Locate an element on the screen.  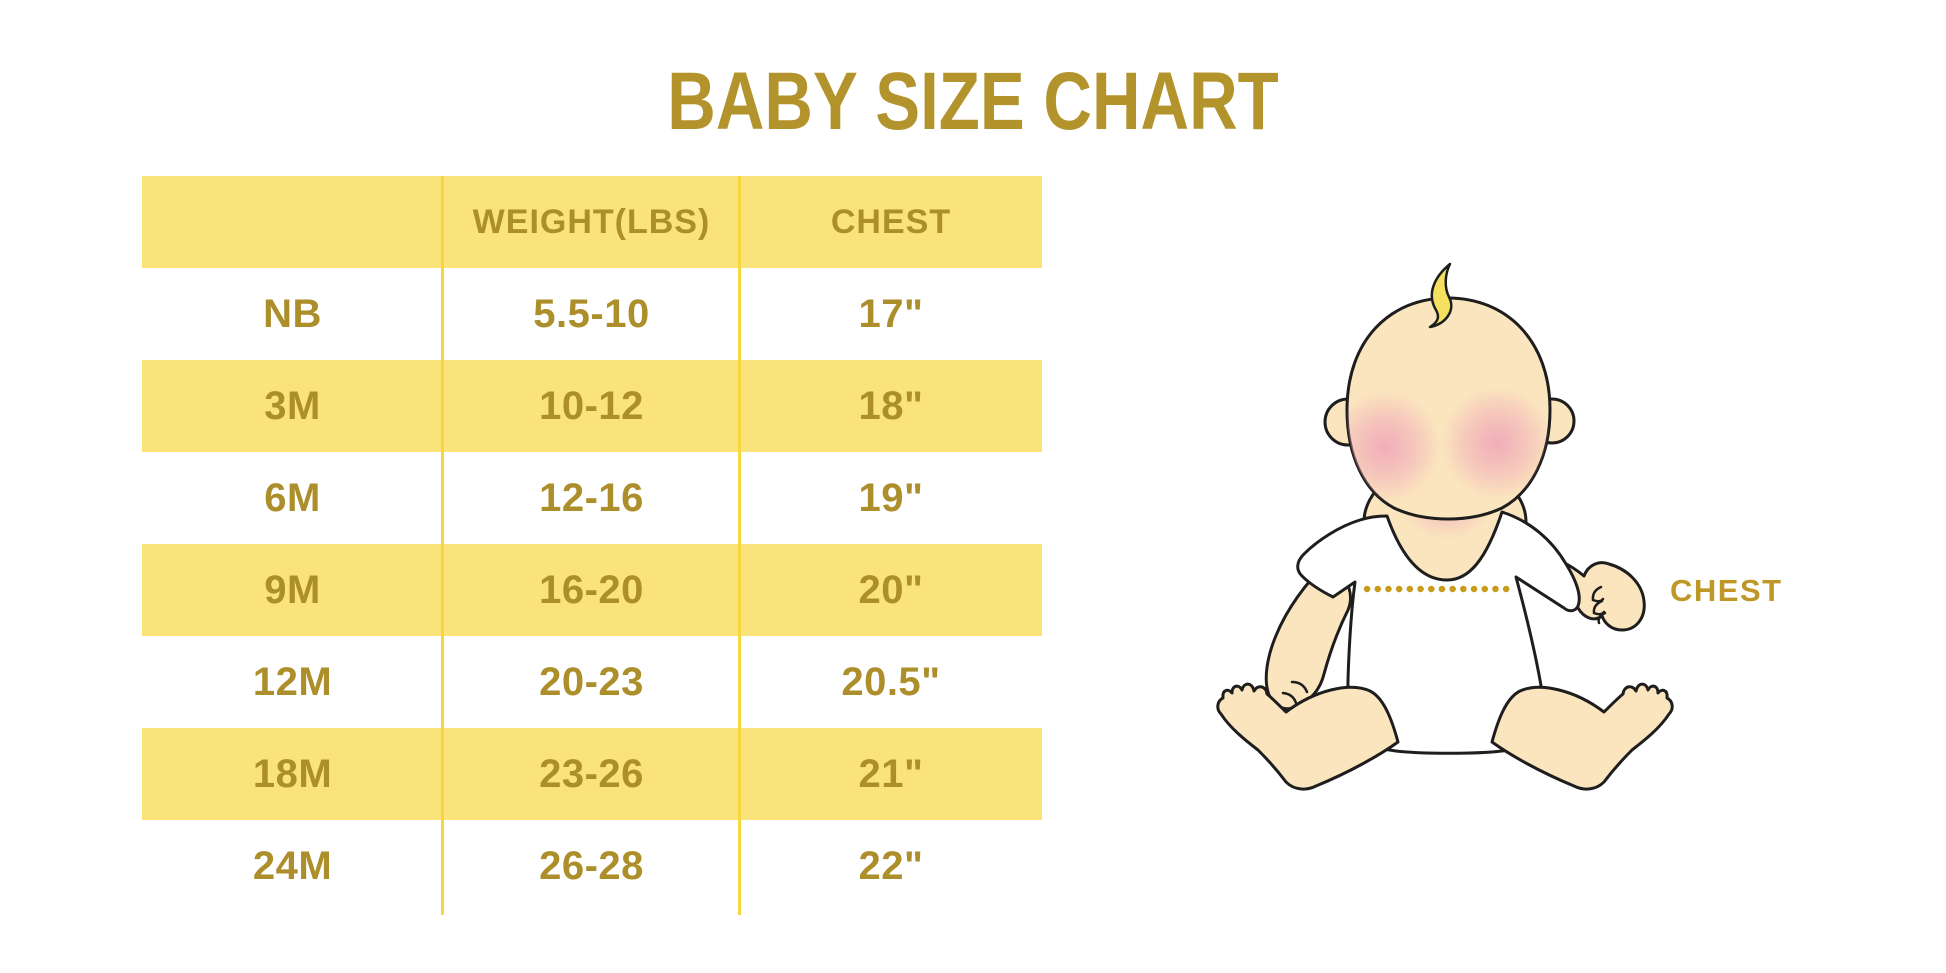
table-row: 12M 20-23 20.5" is located at coordinates (592, 682).